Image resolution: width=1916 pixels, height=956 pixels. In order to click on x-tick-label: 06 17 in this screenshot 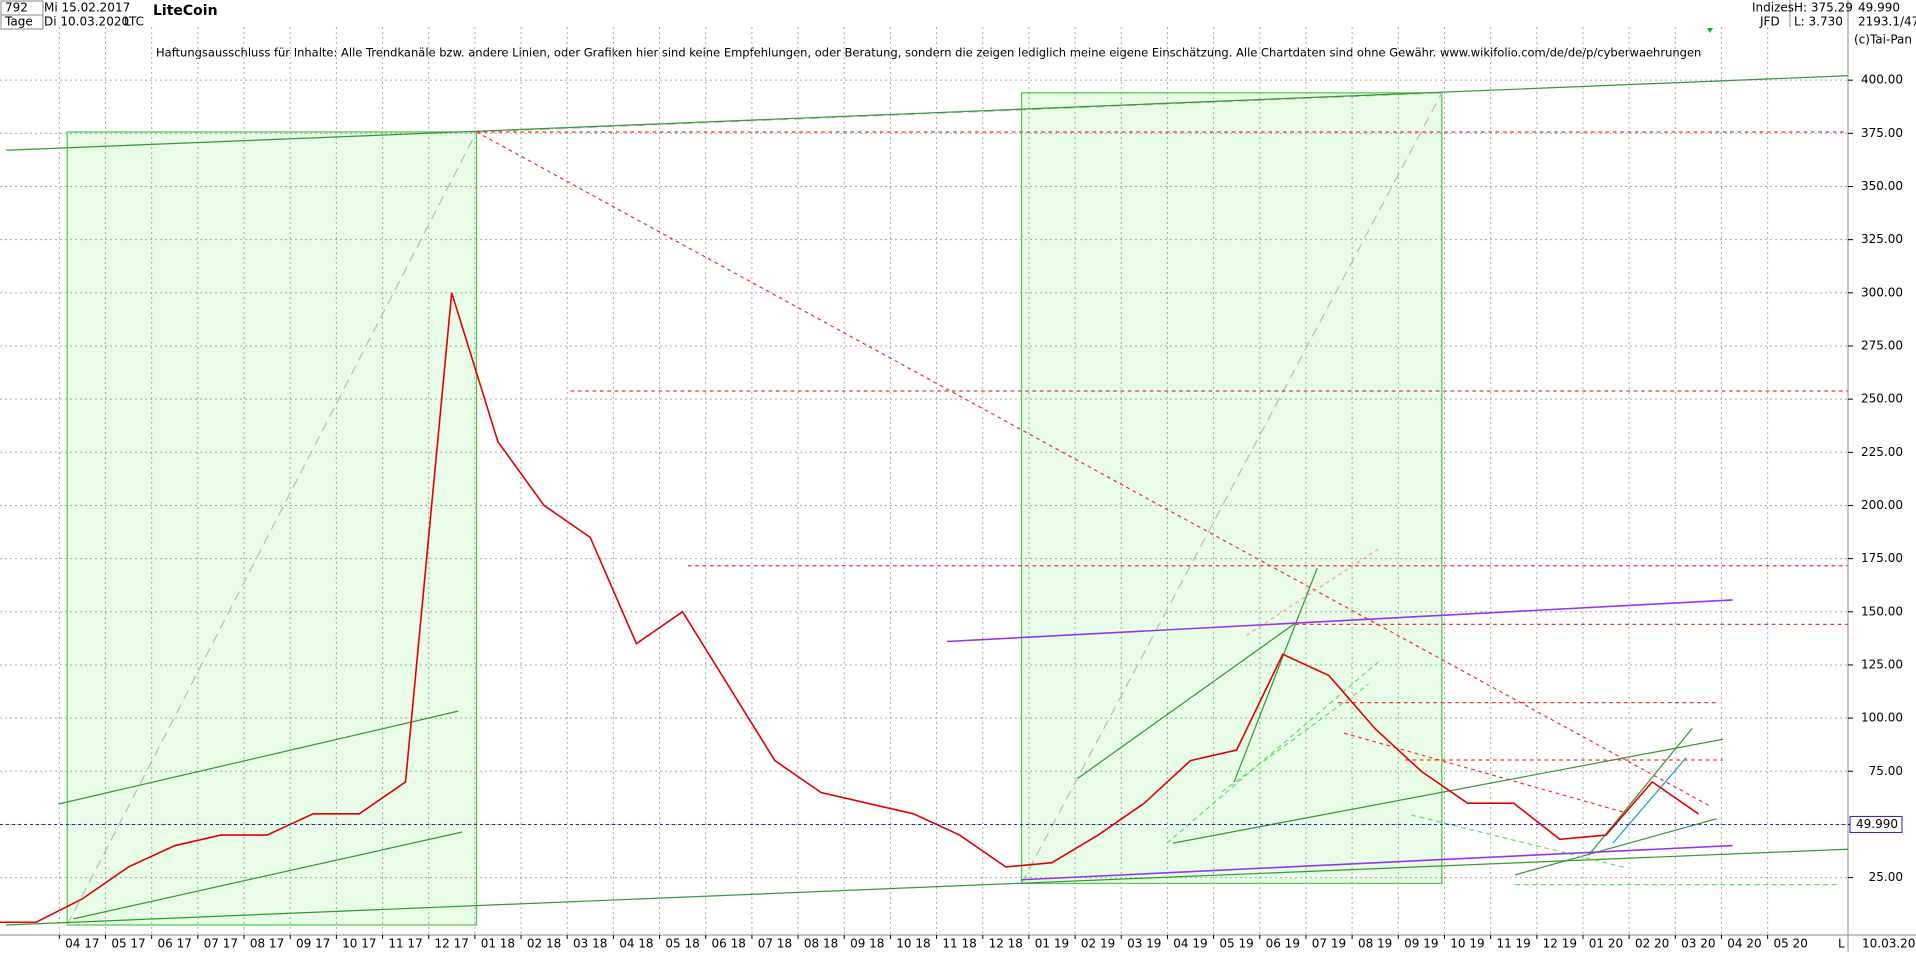, I will do `click(175, 944)`.